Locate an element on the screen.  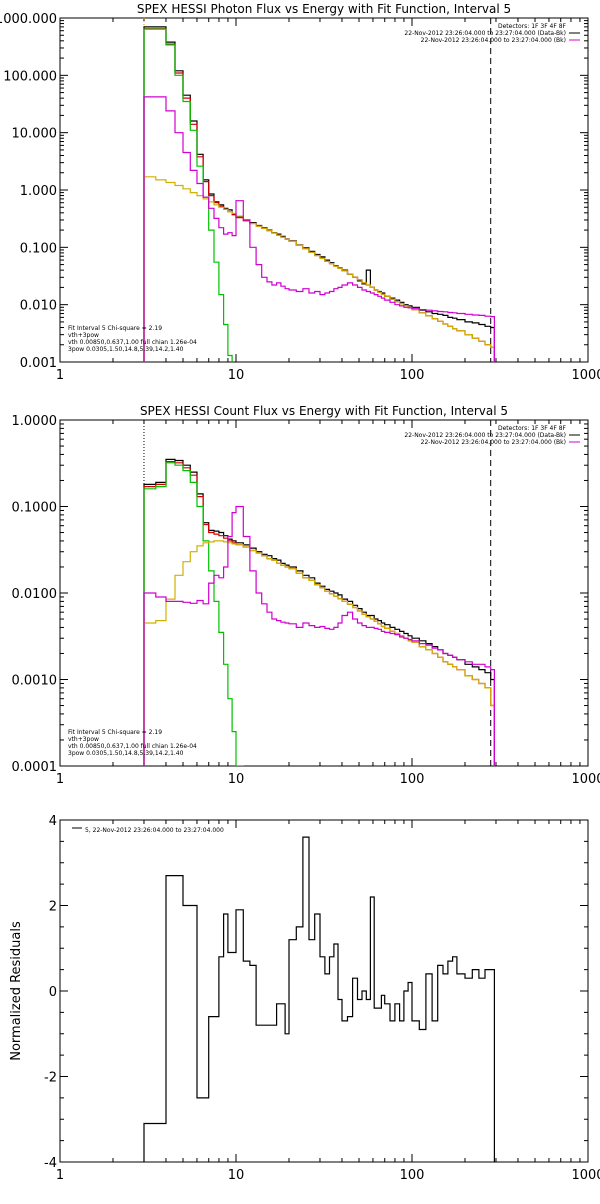
y-tick-label: 1.000 is located at coordinates (38, 191).